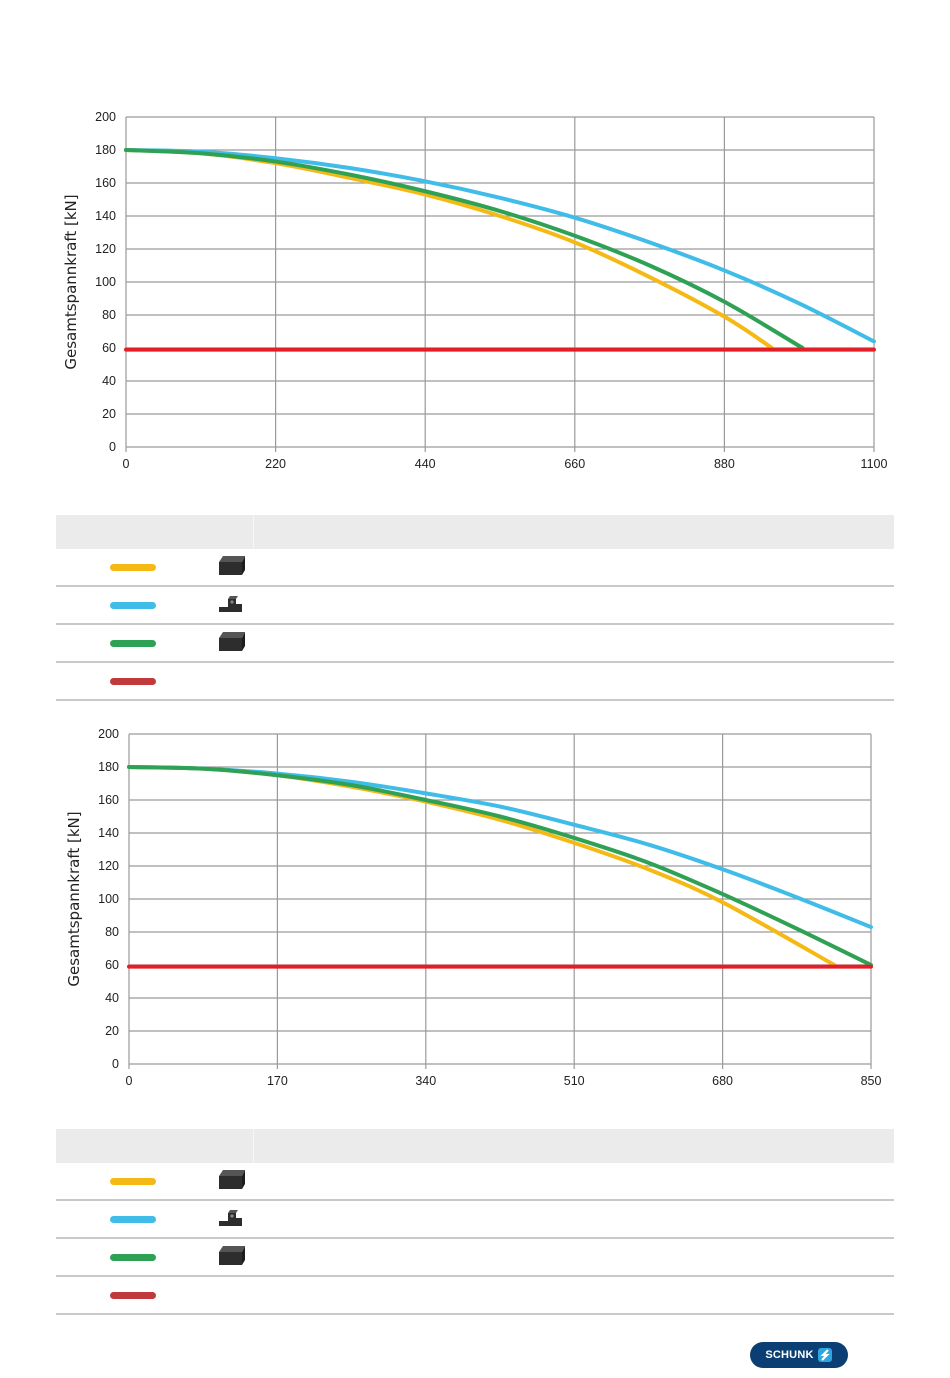 This screenshot has width=950, height=1378. Describe the element at coordinates (425, 1081) in the screenshot. I see `x-tick-label: 340` at that location.